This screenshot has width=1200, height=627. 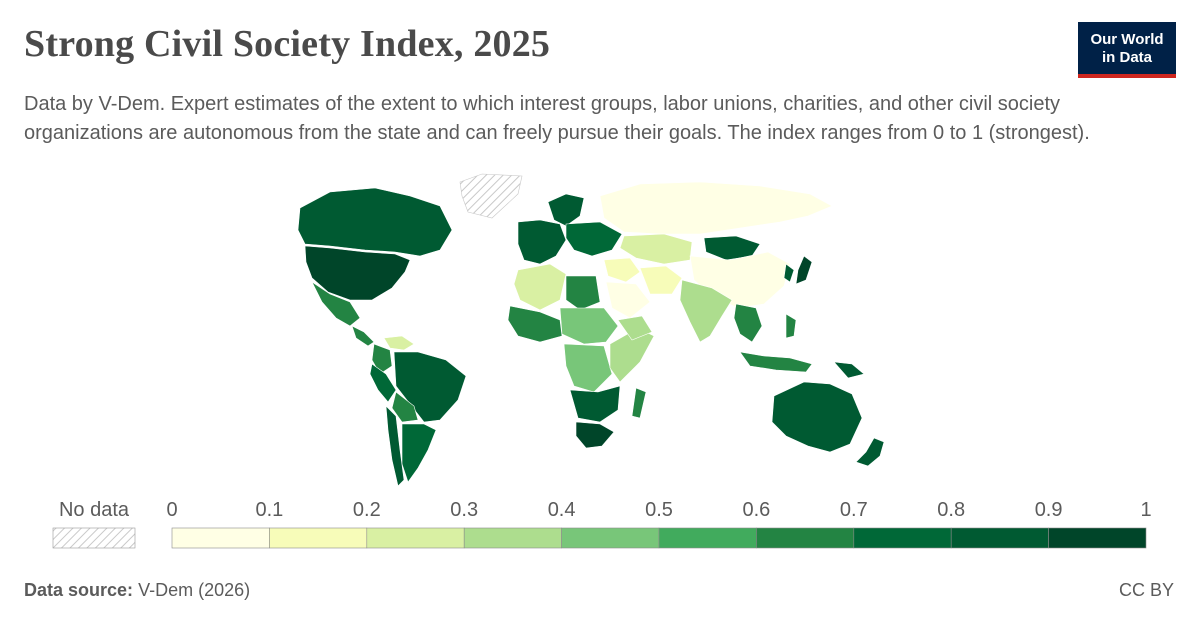 I want to click on legend-tick-label: 0.6, so click(x=756, y=510).